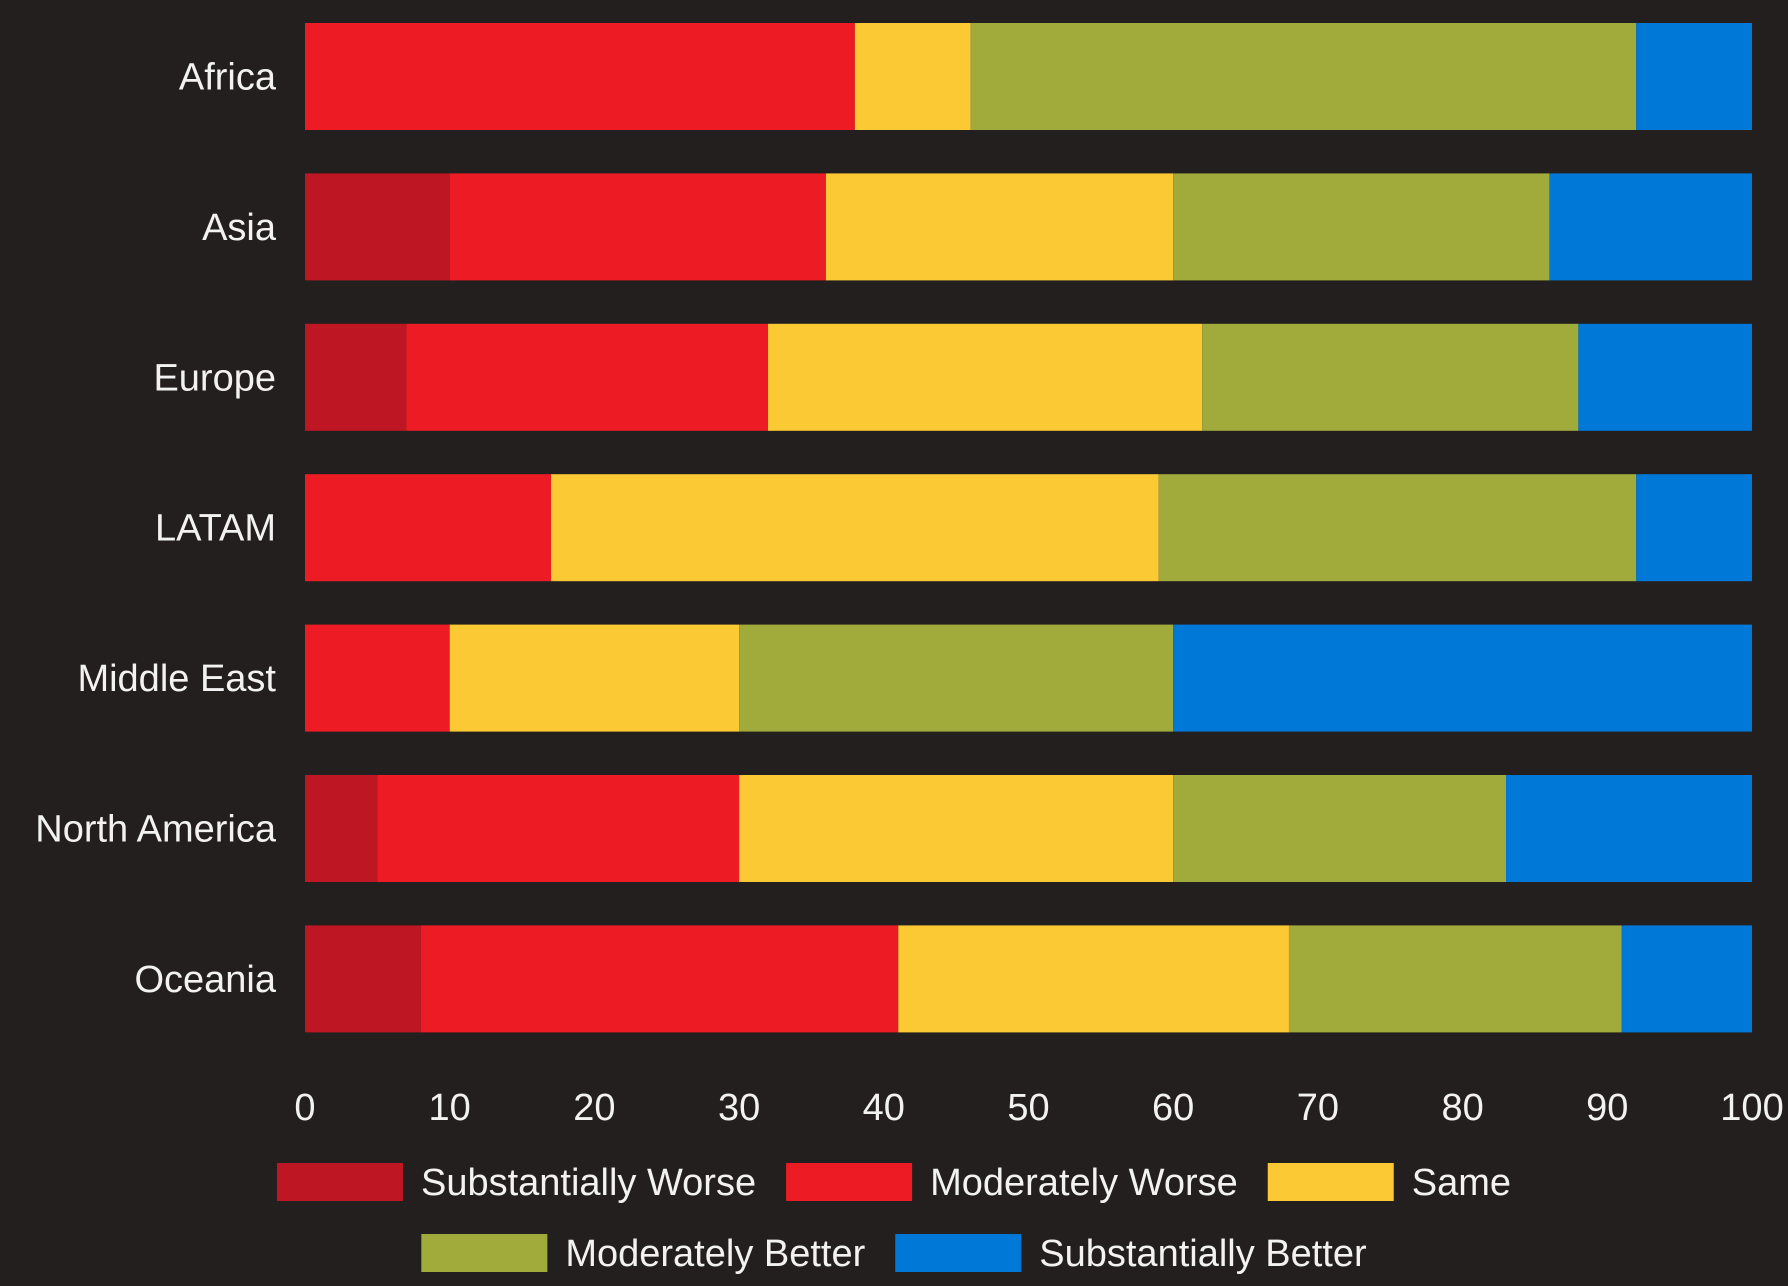  I want to click on bar-segment-asia-same, so click(999, 227).